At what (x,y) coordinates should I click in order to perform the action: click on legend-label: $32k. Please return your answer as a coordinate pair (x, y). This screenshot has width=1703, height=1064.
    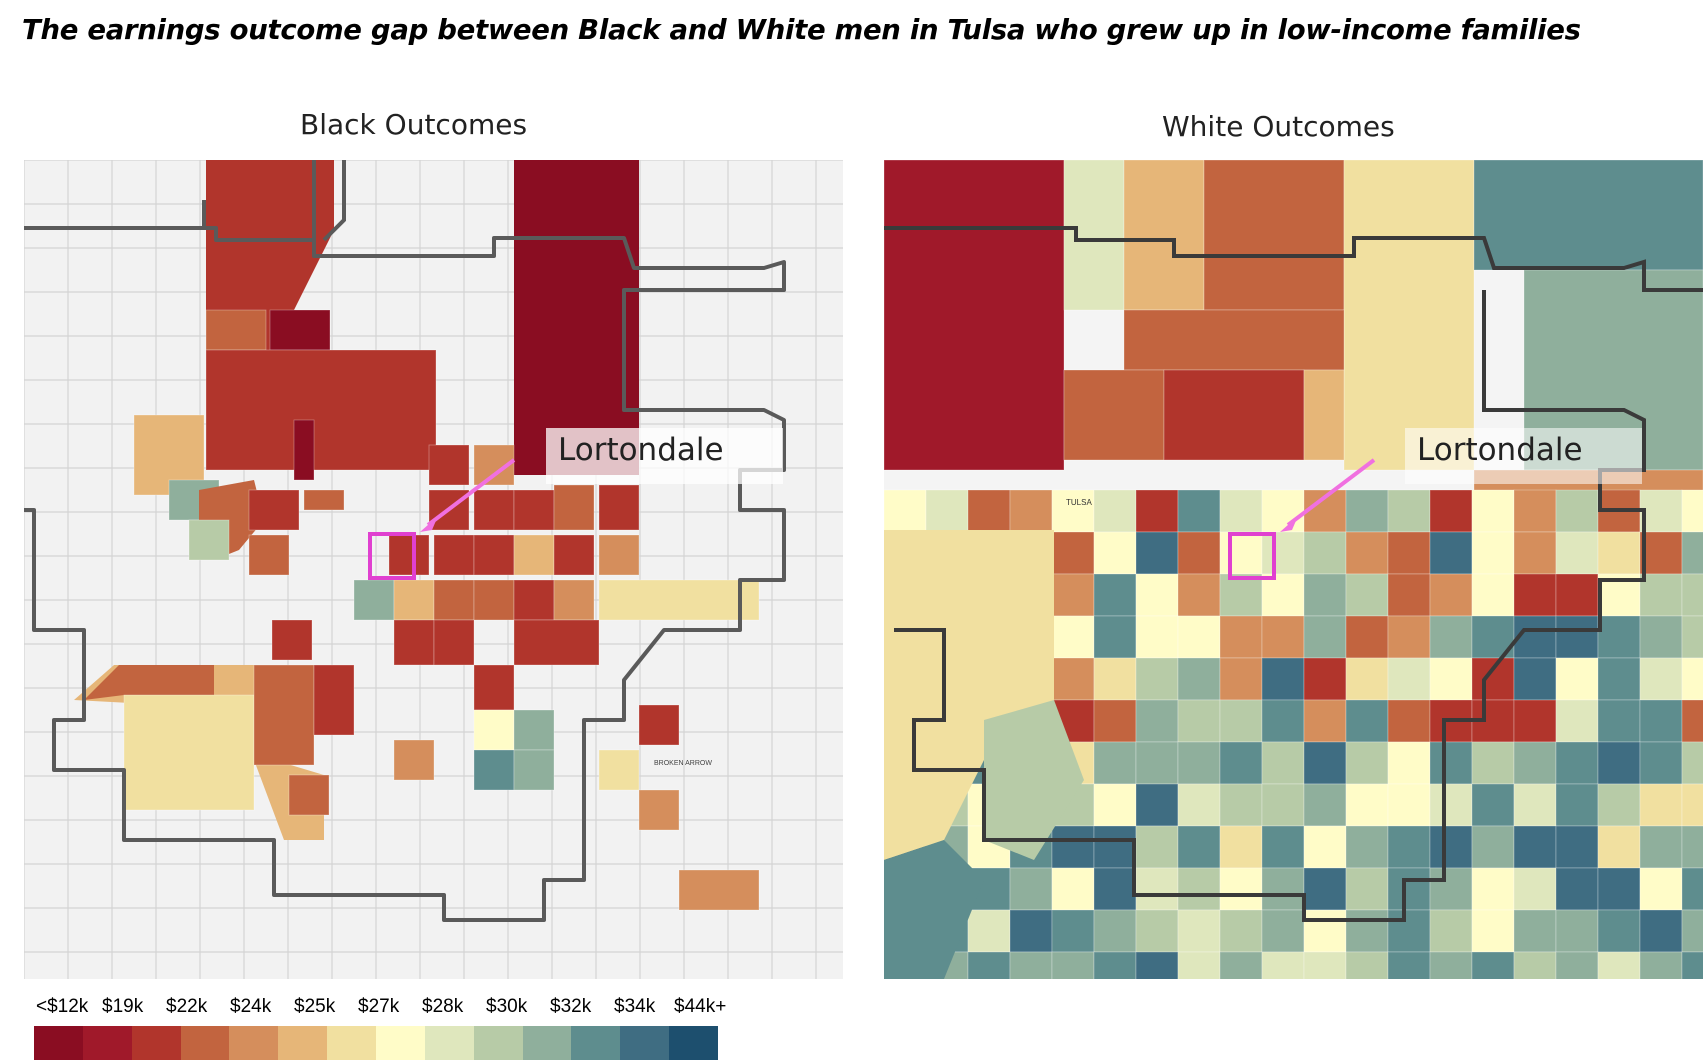
    Looking at the image, I should click on (571, 1006).